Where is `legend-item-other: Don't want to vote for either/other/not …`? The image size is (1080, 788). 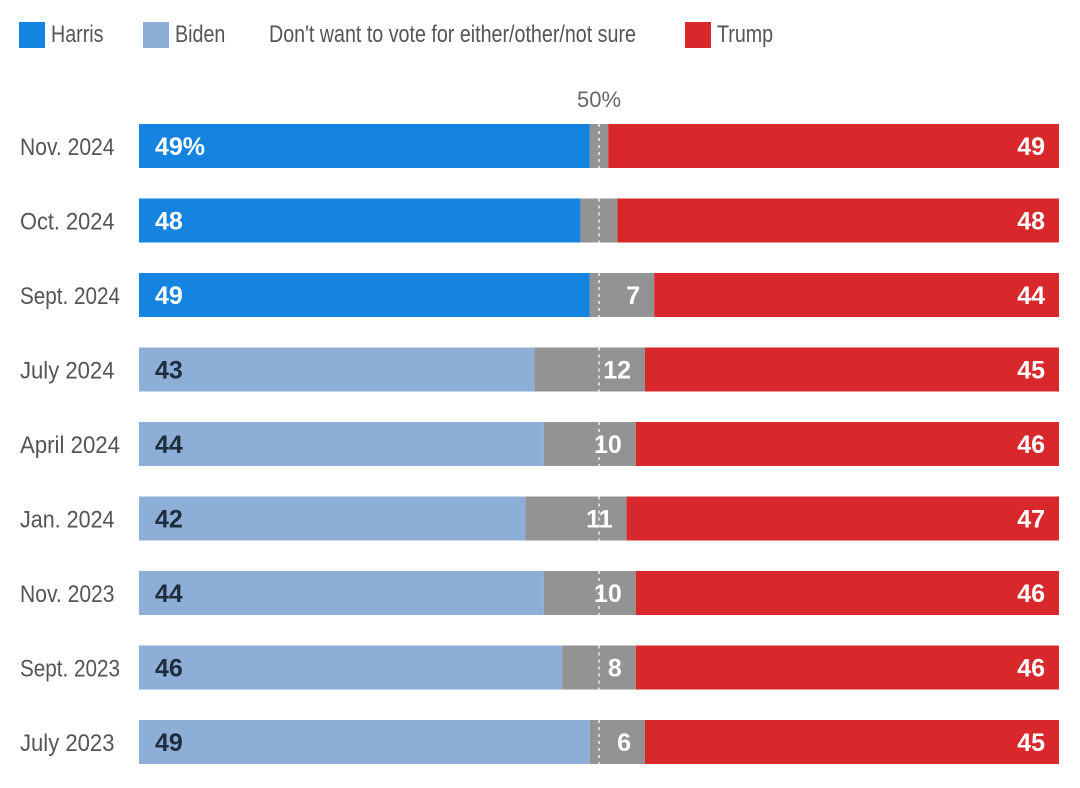 legend-item-other: Don't want to vote for either/other/not … is located at coordinates (466, 35).